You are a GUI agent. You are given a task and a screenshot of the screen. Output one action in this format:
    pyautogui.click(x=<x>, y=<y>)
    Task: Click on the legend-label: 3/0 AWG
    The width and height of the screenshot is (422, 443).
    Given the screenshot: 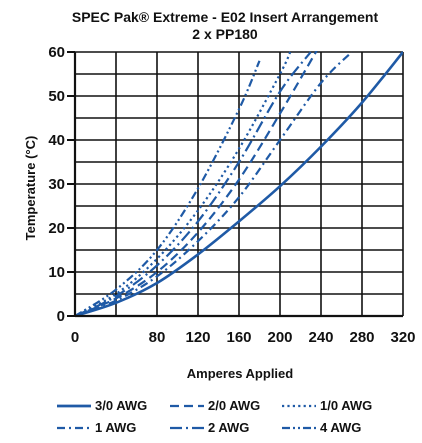 What is the action you would take?
    pyautogui.click(x=121, y=405)
    